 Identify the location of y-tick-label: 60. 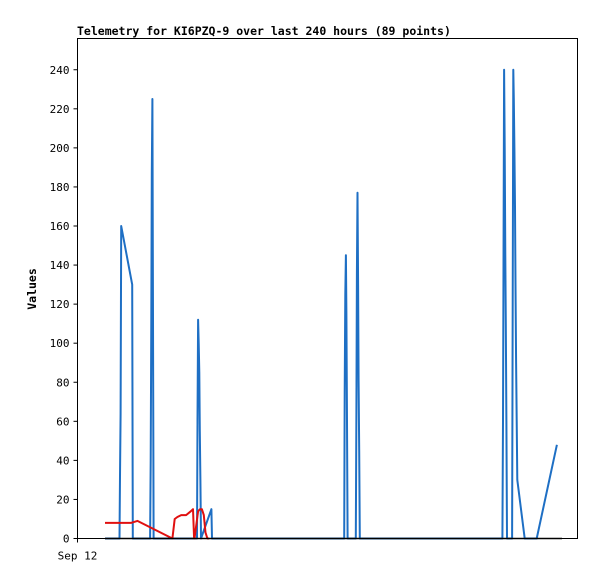
(62, 421).